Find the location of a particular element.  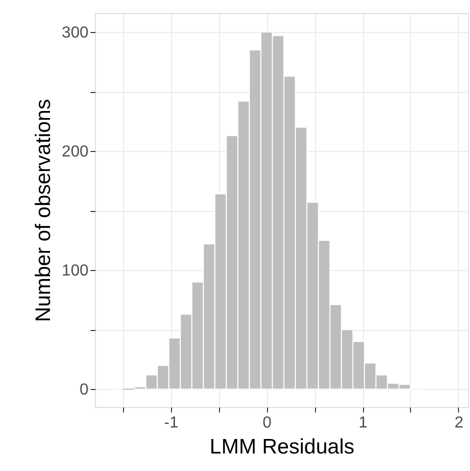

y-axis-title: Number of observations is located at coordinates (43, 210).